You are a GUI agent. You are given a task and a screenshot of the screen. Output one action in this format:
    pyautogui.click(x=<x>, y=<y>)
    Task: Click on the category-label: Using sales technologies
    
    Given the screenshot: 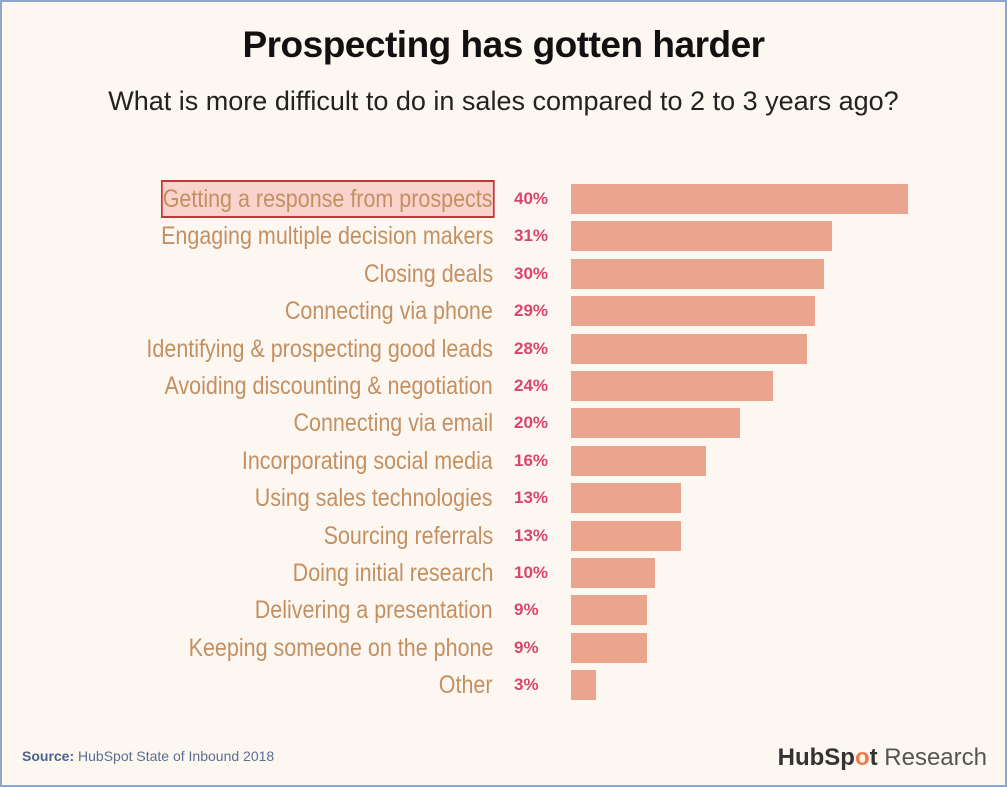 What is the action you would take?
    pyautogui.click(x=374, y=498)
    